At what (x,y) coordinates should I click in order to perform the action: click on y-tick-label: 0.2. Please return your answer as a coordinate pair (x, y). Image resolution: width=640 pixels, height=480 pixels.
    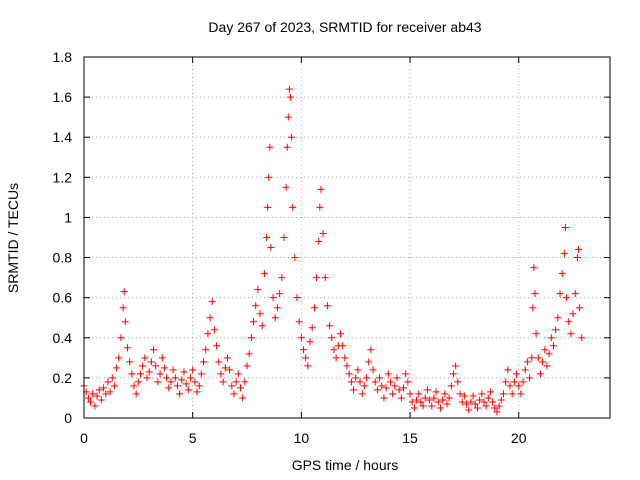
    Looking at the image, I should click on (63, 378).